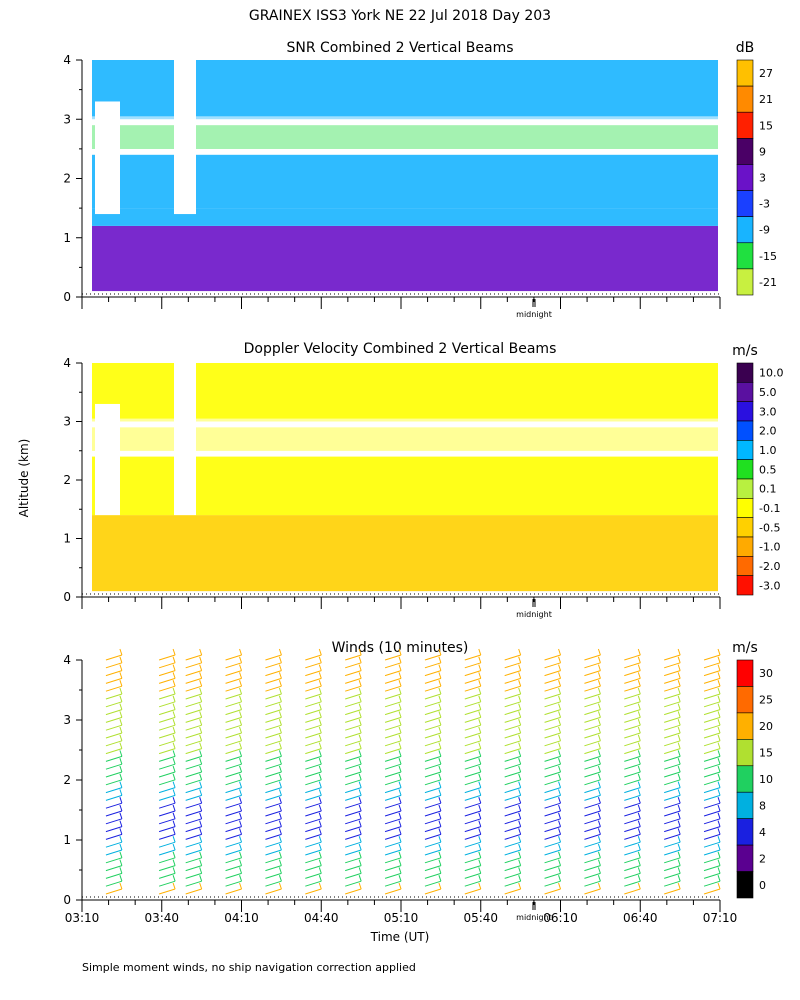 The width and height of the screenshot is (800, 1000). I want to click on data-gap, so click(405, 132).